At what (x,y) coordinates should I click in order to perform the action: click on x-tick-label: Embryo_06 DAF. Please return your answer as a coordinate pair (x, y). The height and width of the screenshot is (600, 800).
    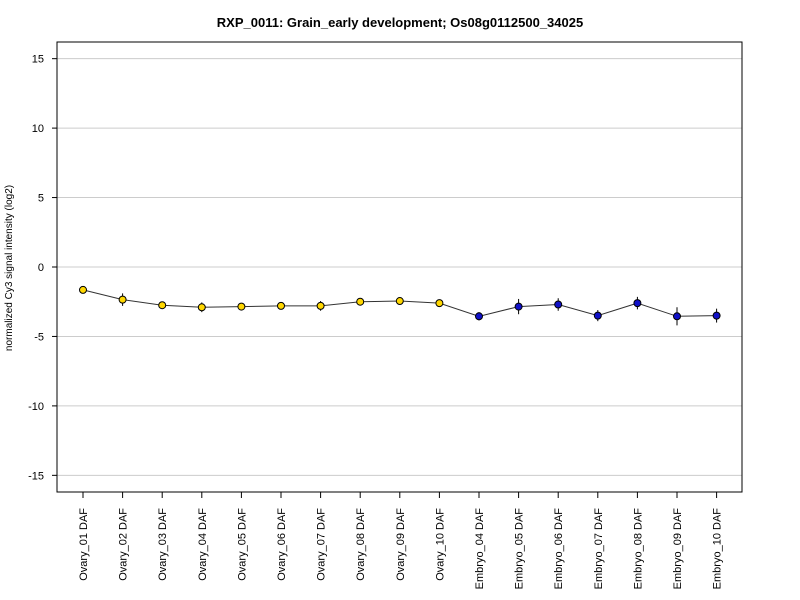
    Looking at the image, I should click on (559, 549).